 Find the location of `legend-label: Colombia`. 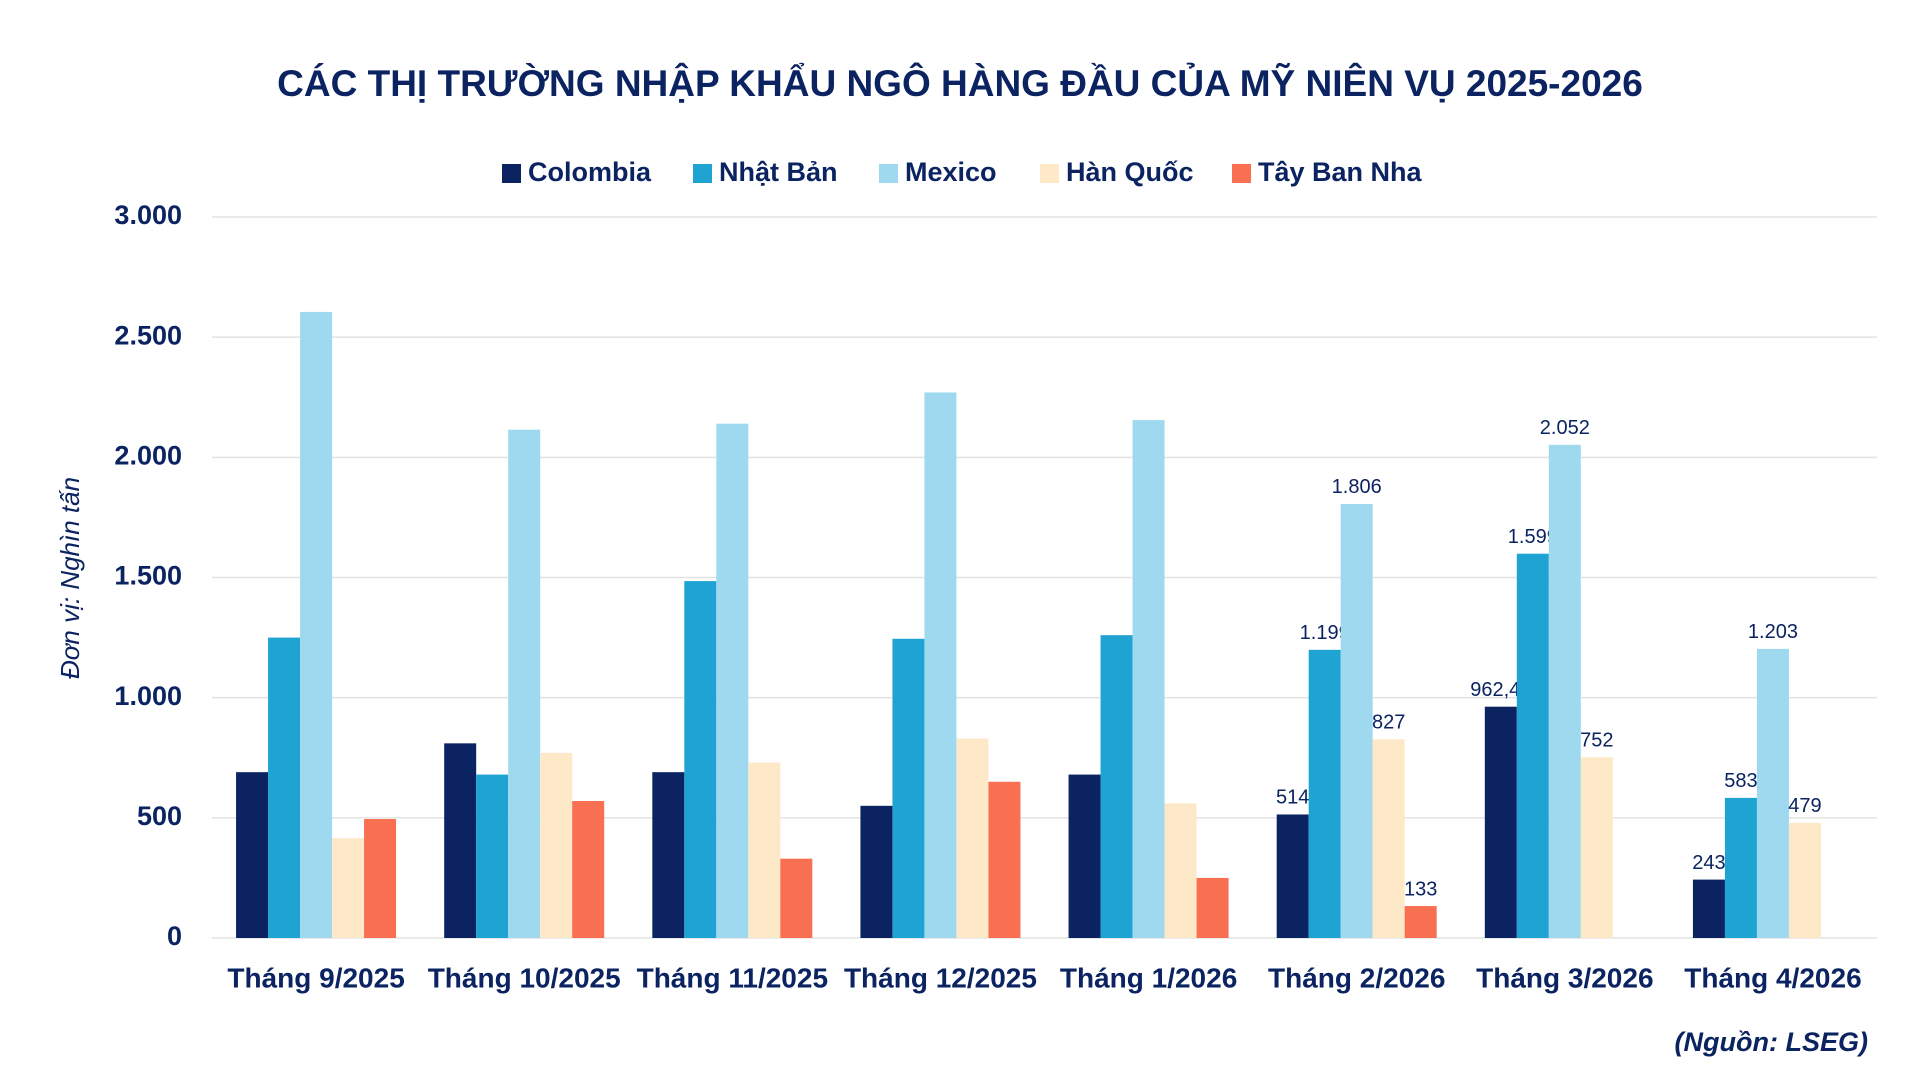

legend-label: Colombia is located at coordinates (590, 172).